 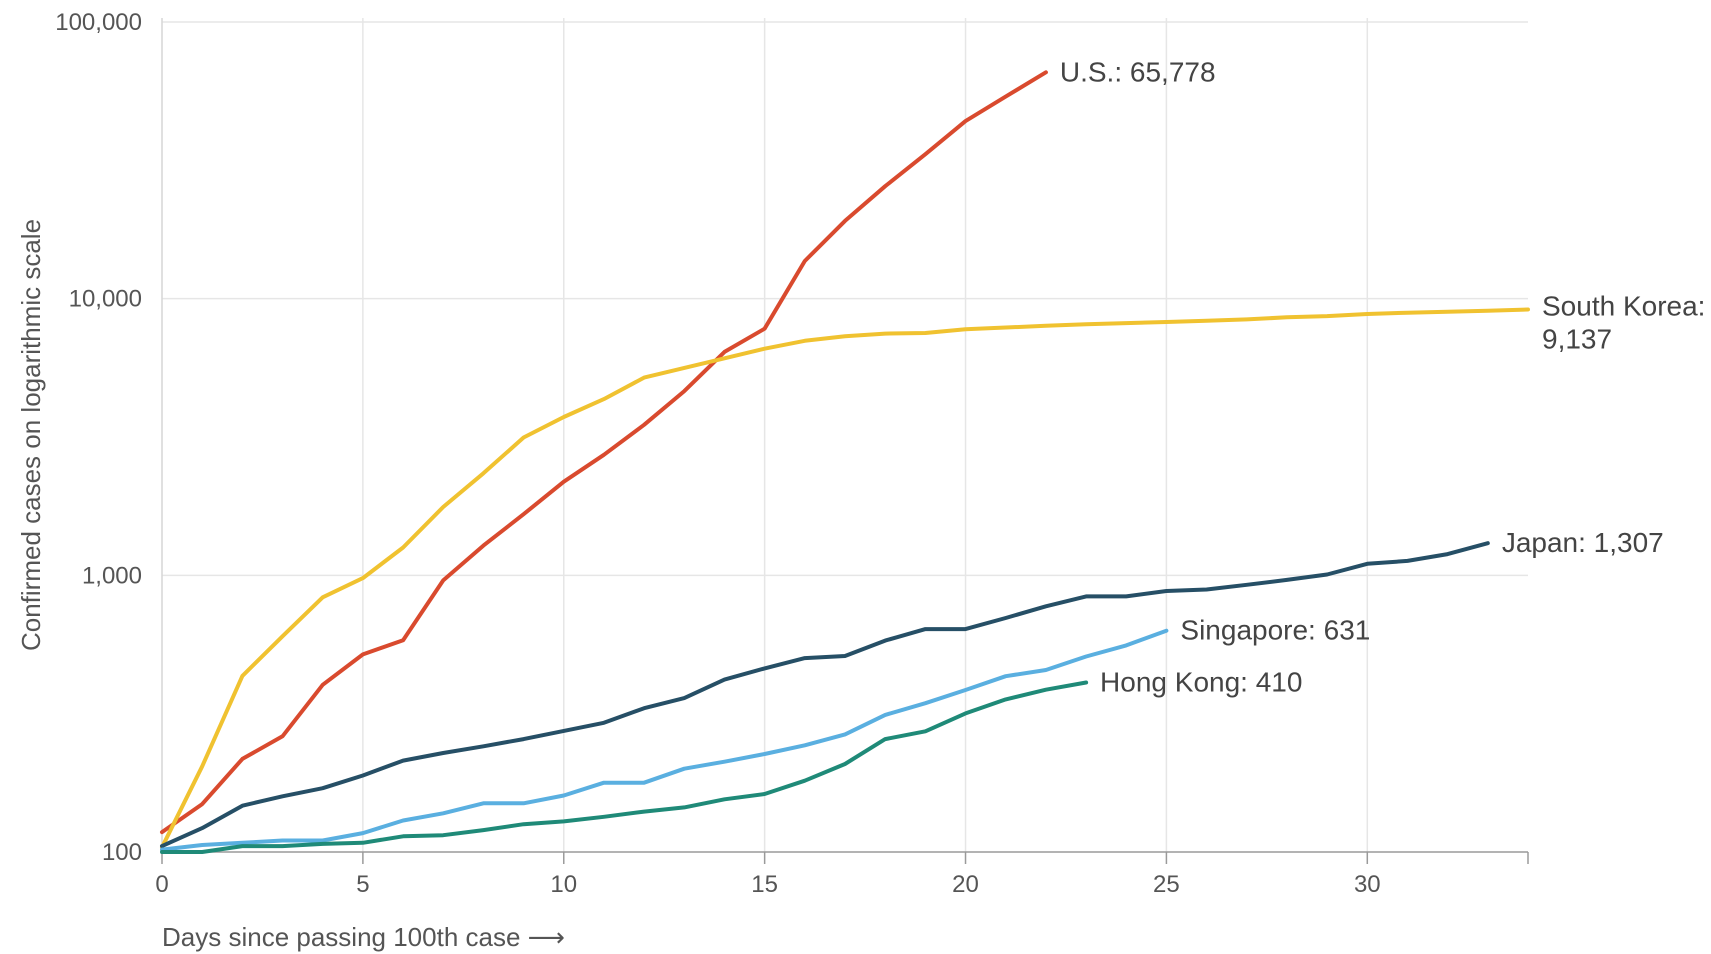 What do you see at coordinates (1623, 306) in the screenshot?
I see `series-label-south-korea-line-1: South Korea:` at bounding box center [1623, 306].